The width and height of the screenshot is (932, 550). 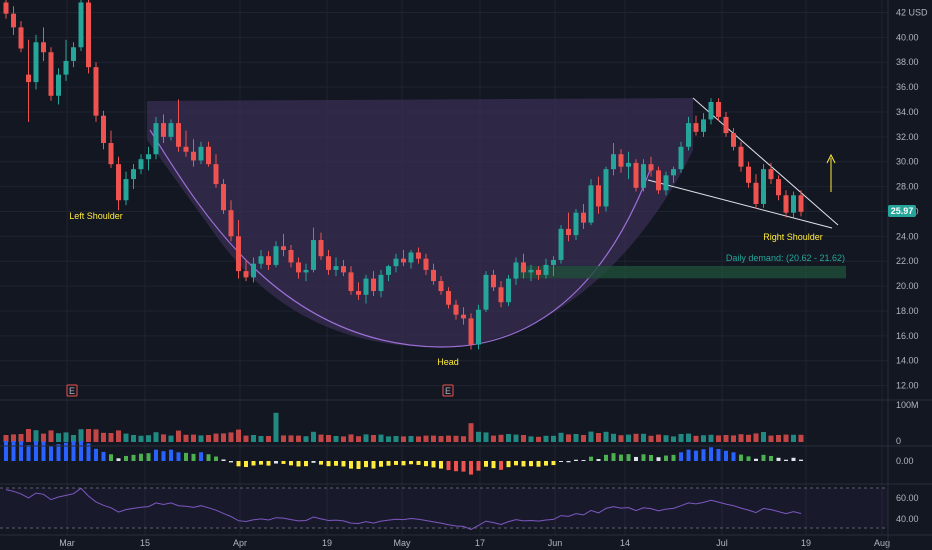 What do you see at coordinates (907, 405) in the screenshot?
I see `volume-tick-label: 100M` at bounding box center [907, 405].